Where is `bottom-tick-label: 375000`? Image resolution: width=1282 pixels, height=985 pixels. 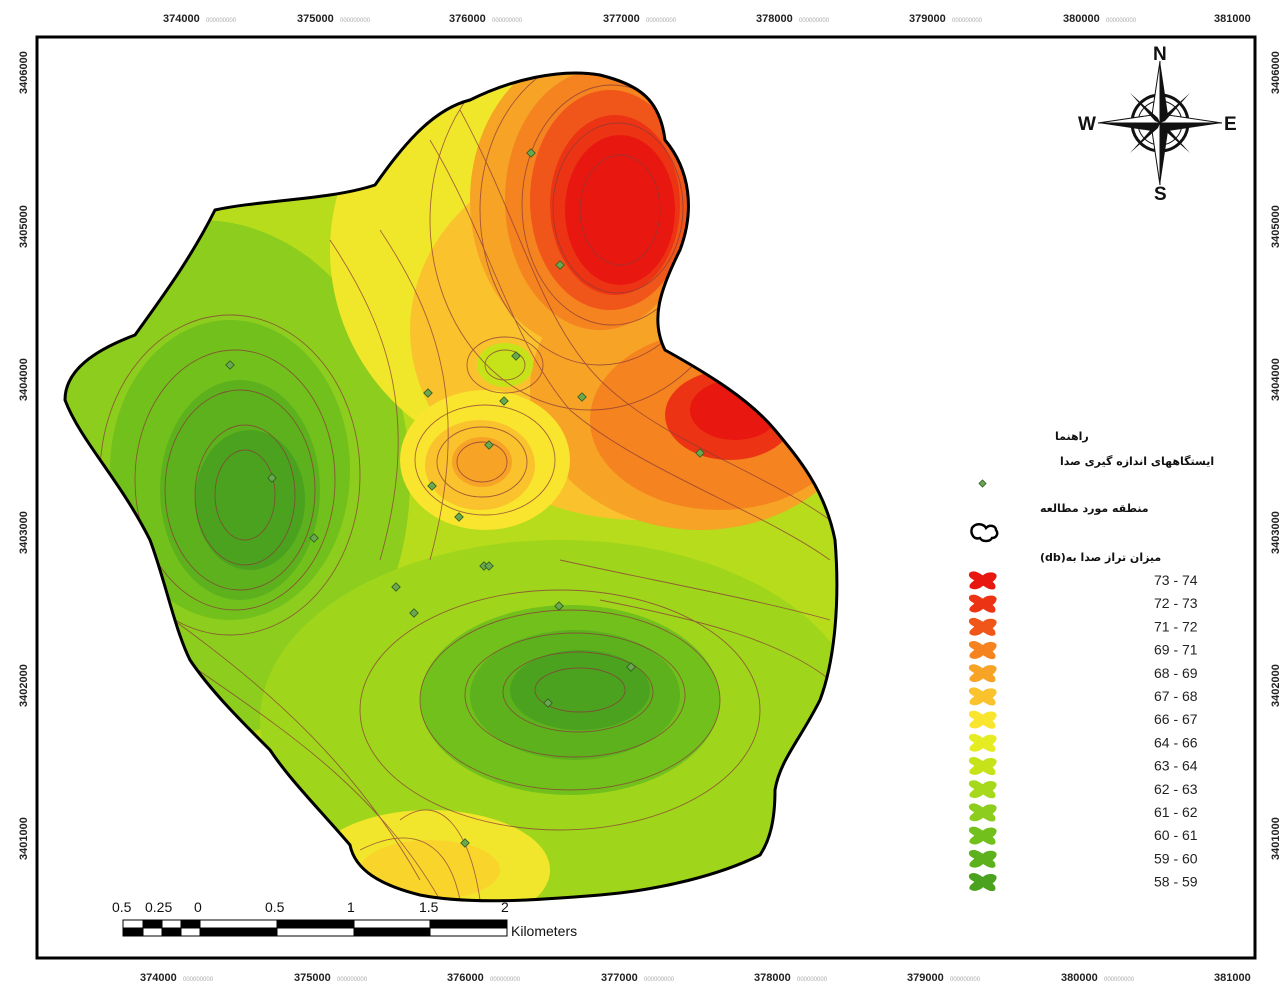 bottom-tick-label: 375000 is located at coordinates (312, 978).